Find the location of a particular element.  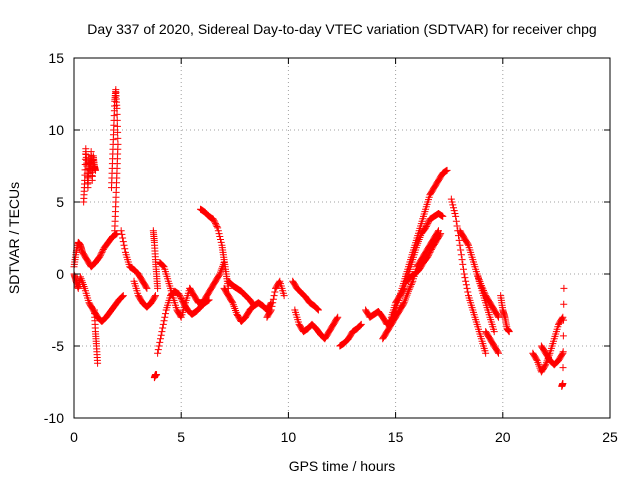

y-tick-label: -10 is located at coordinates (54, 418).